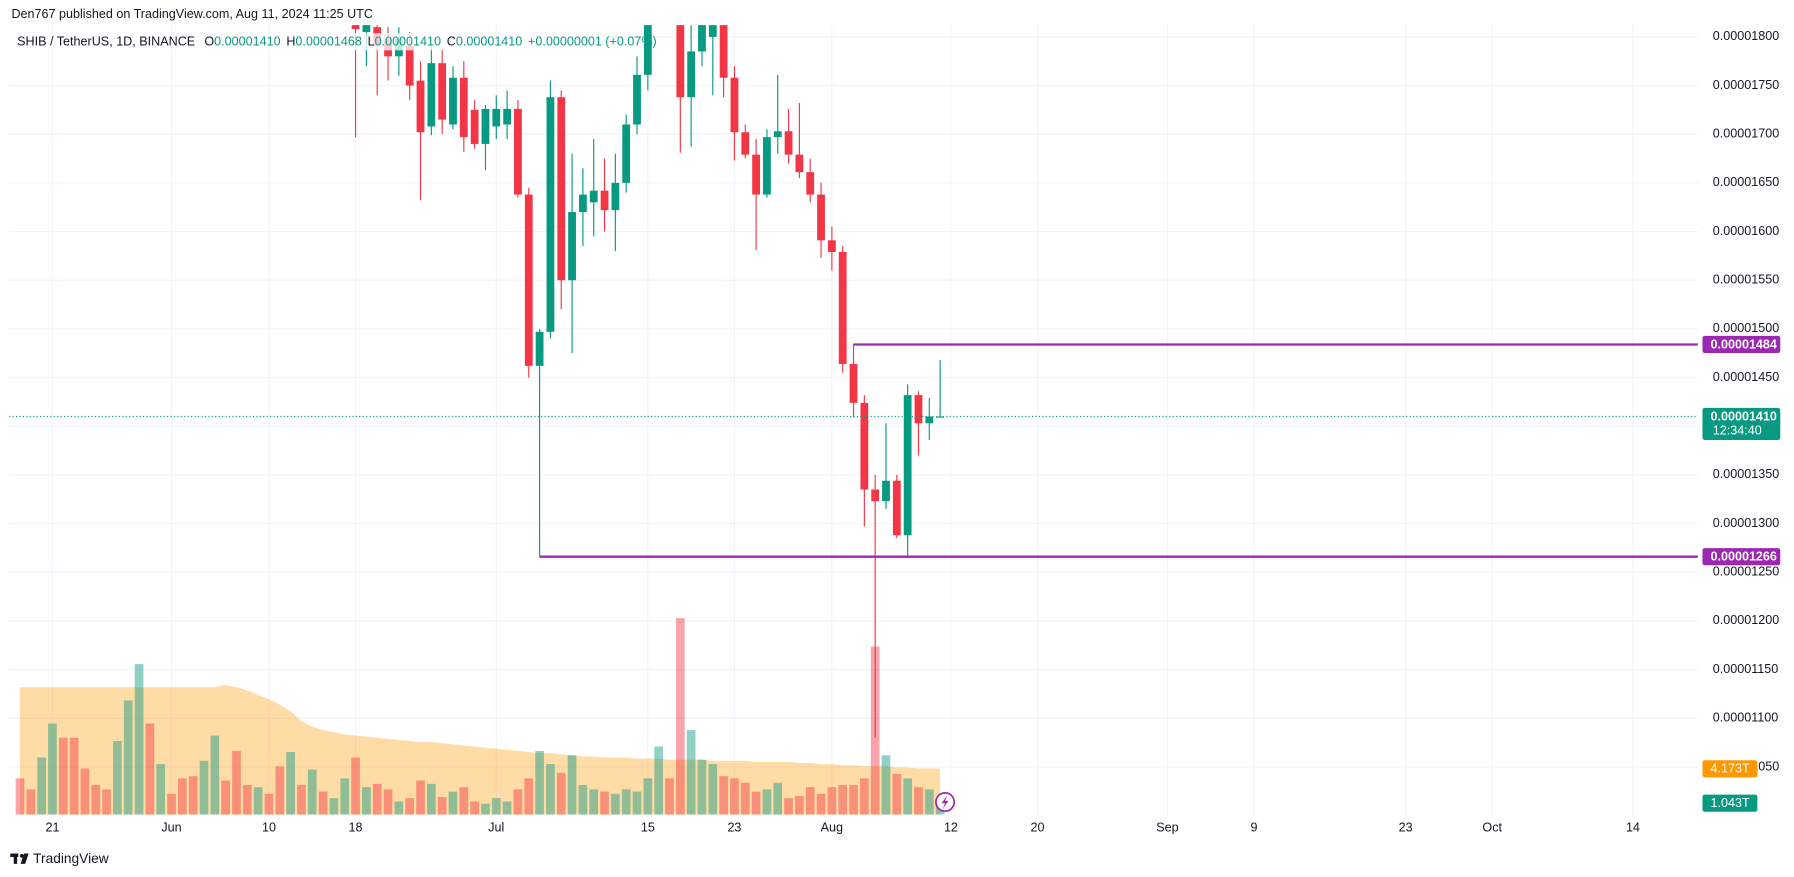  What do you see at coordinates (1746, 36) in the screenshot?
I see `y-tick-label: 0.00001800` at bounding box center [1746, 36].